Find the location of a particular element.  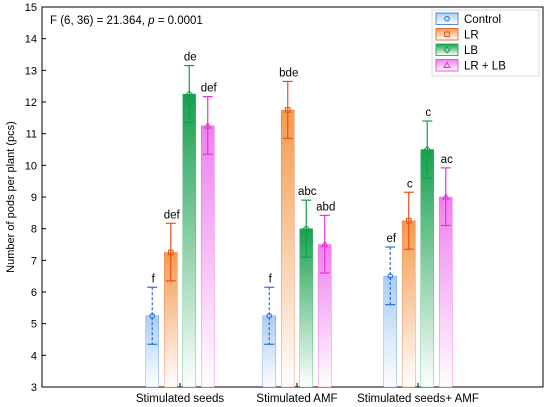

y-tick-label: 14 is located at coordinates (31, 40).